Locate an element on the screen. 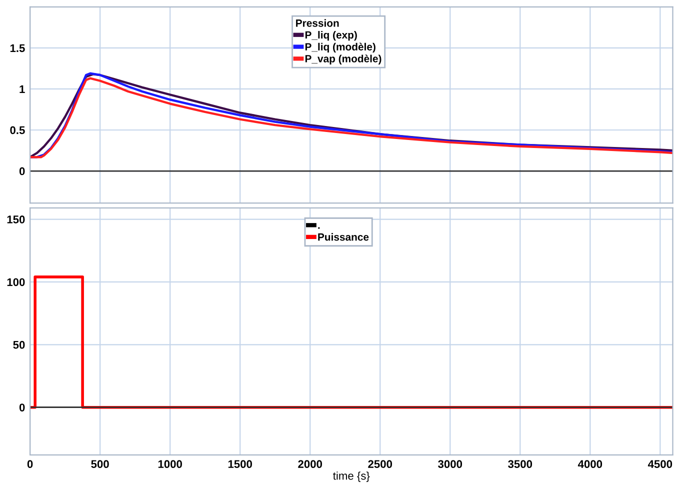 This screenshot has height=494, width=683. x-tick-label: 4500 is located at coordinates (660, 464).